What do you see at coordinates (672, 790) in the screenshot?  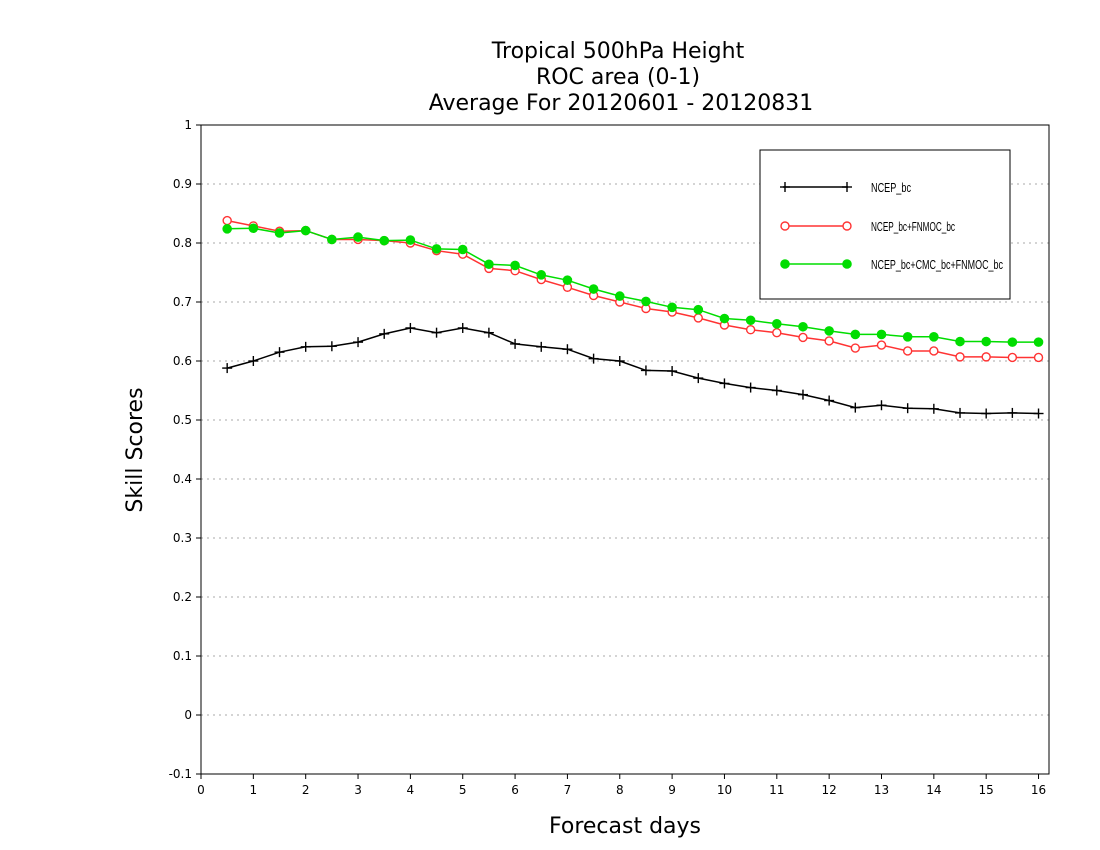 I see `x-tick-label: 9` at bounding box center [672, 790].